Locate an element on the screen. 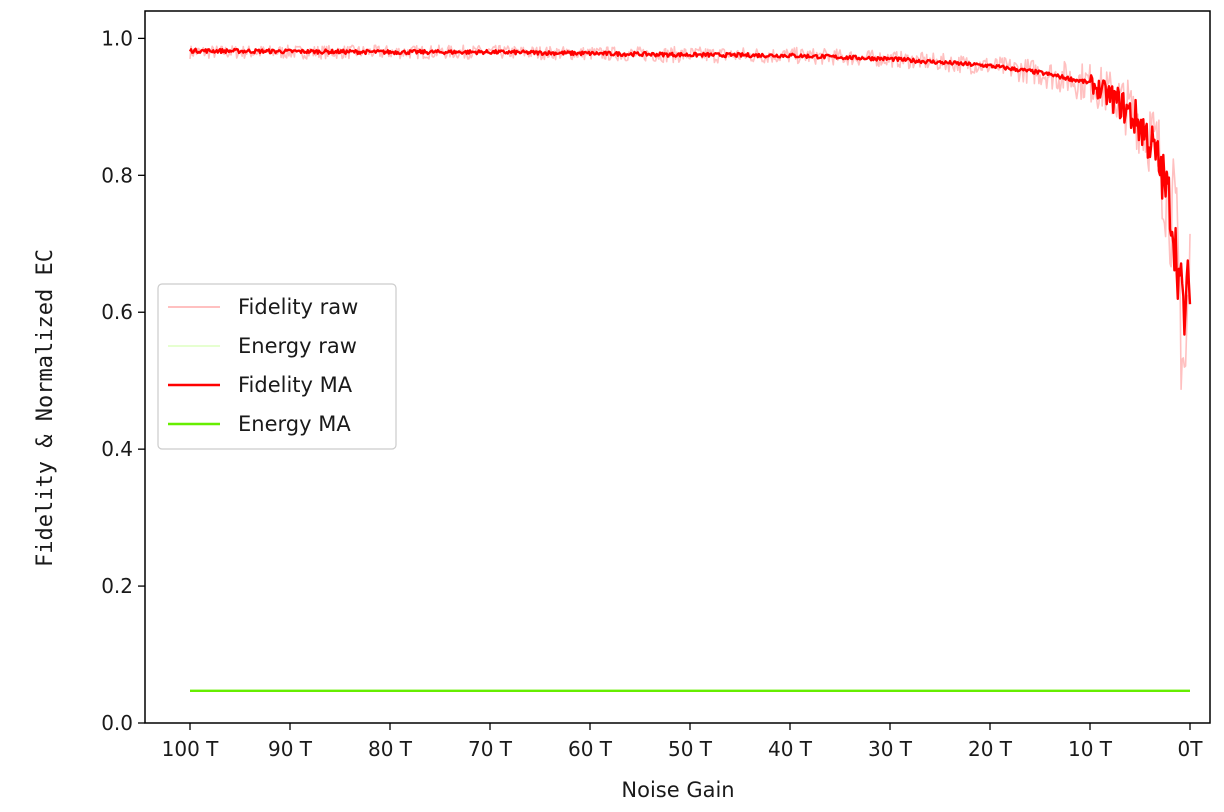  legend-item: Fidelity MA is located at coordinates (260, 385).